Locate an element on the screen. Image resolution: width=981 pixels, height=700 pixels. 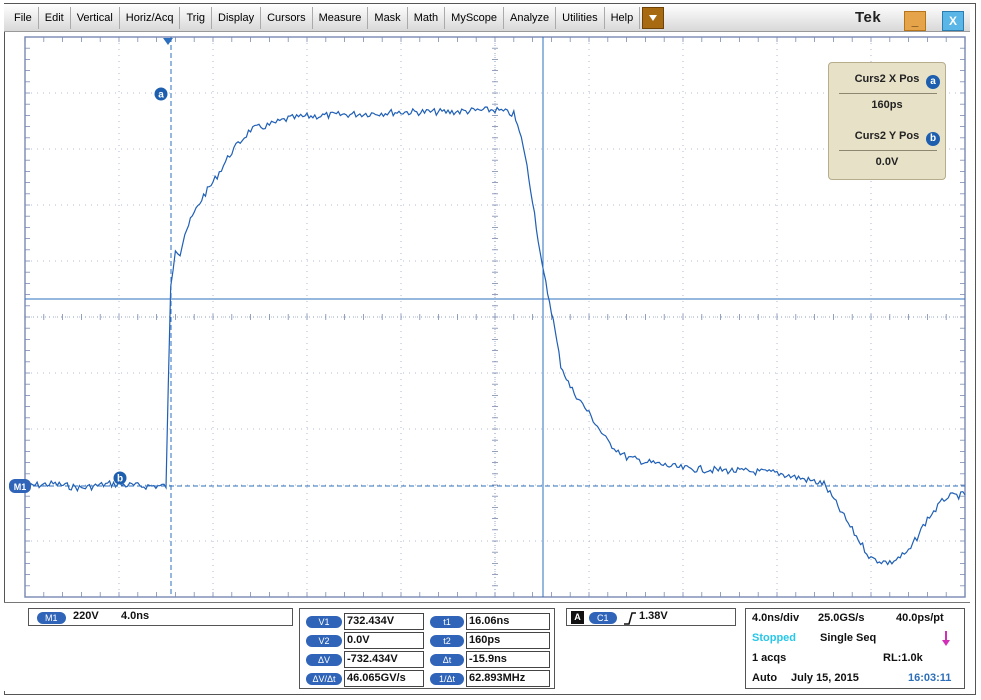
menu-item-myscope: MyScope is located at coordinates (475, 18).